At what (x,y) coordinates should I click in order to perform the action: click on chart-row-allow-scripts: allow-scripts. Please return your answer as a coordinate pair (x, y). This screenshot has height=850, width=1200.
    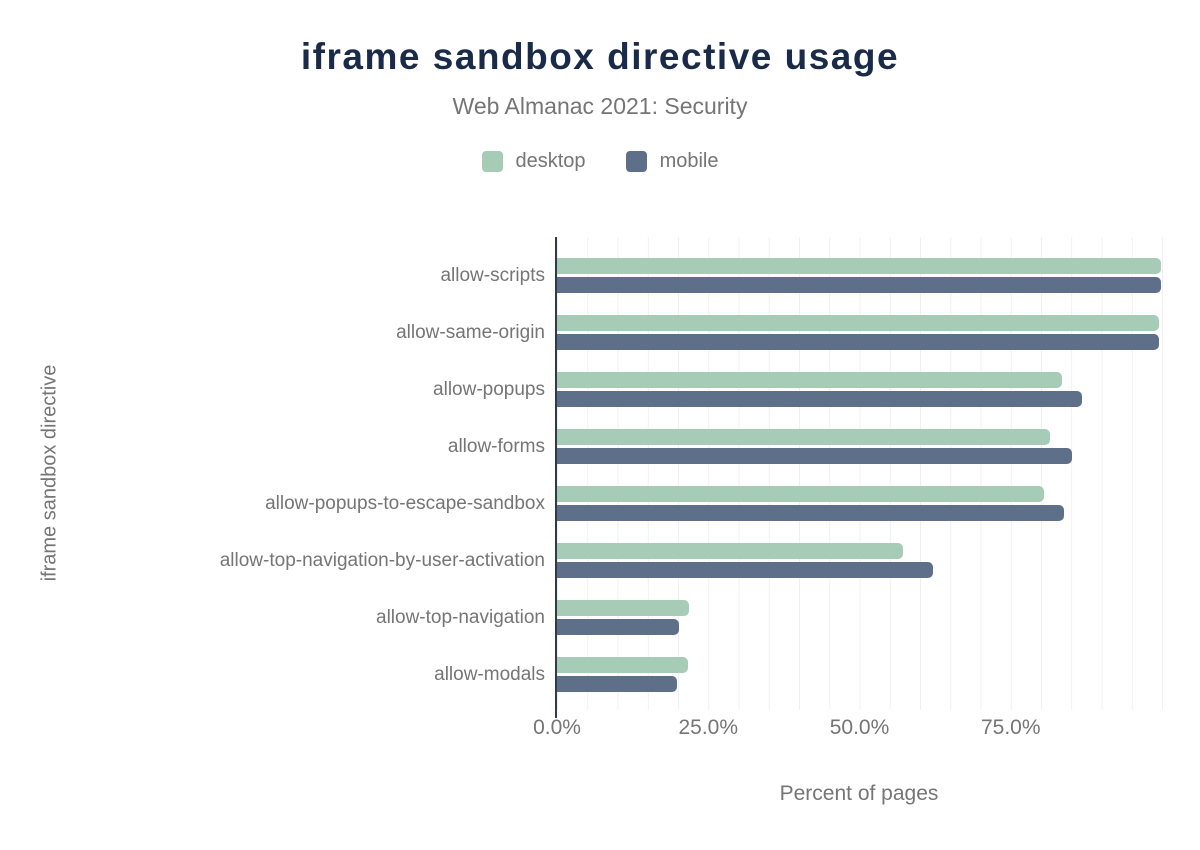
    Looking at the image, I should click on (581, 275).